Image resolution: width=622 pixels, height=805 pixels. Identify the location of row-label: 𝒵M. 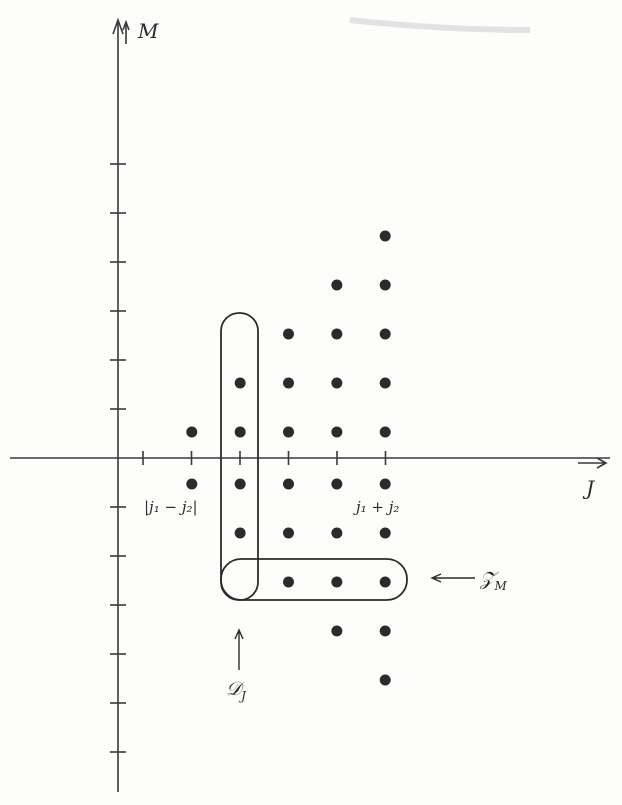
(493, 580).